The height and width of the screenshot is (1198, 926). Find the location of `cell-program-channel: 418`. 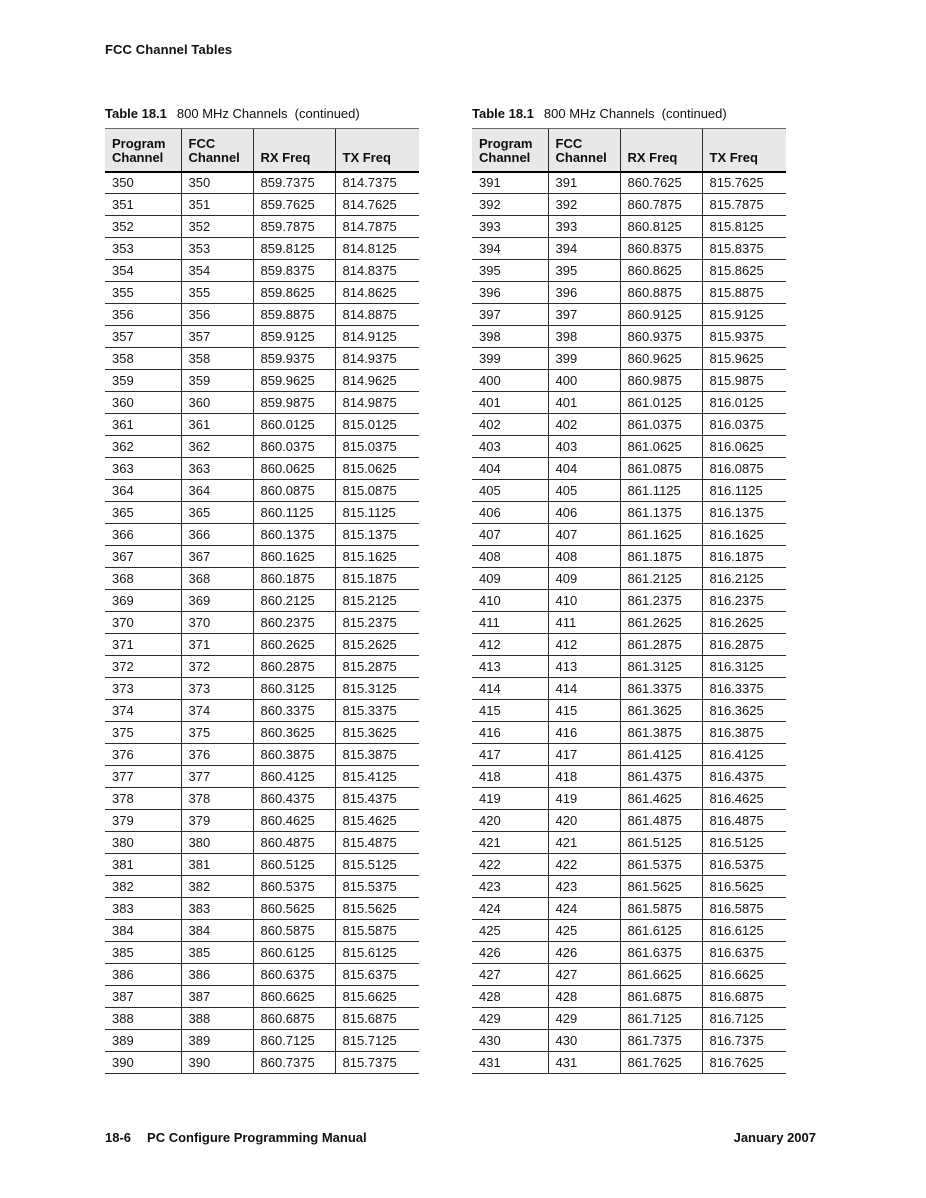

cell-program-channel: 418 is located at coordinates (510, 776).